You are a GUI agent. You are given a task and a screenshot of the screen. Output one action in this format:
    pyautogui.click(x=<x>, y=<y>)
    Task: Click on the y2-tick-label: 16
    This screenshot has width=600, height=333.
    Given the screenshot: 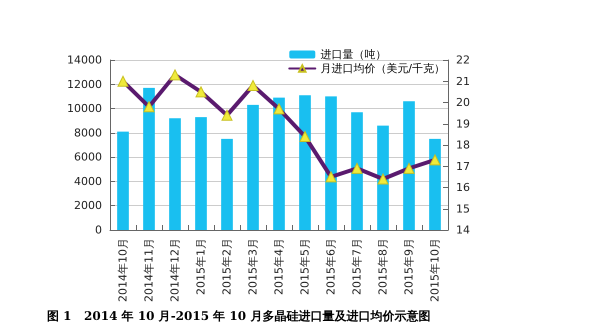 What is the action you would take?
    pyautogui.click(x=463, y=187)
    